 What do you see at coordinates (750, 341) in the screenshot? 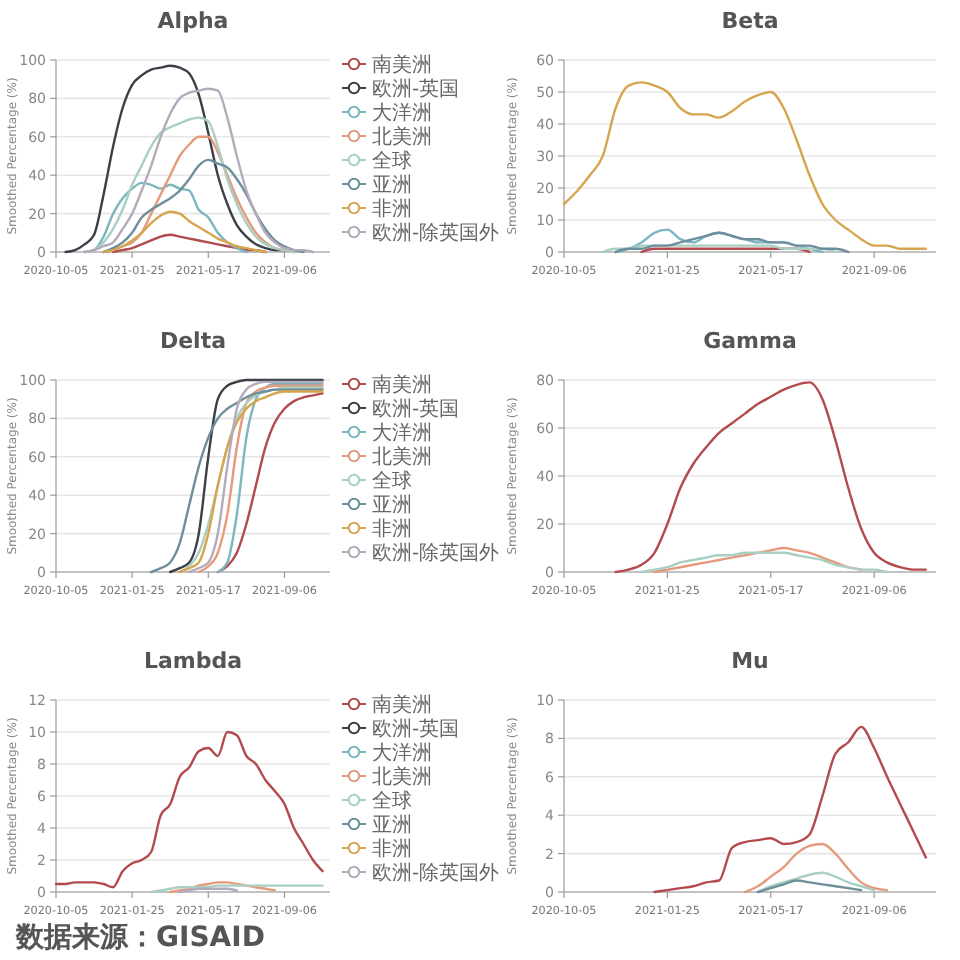
I see `chart-title: Gamma` at bounding box center [750, 341].